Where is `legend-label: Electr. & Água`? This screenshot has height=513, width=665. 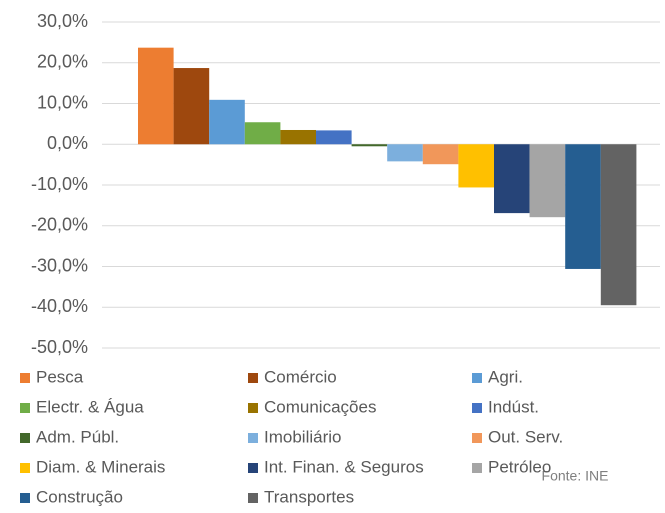
legend-label: Electr. & Água is located at coordinates (90, 406).